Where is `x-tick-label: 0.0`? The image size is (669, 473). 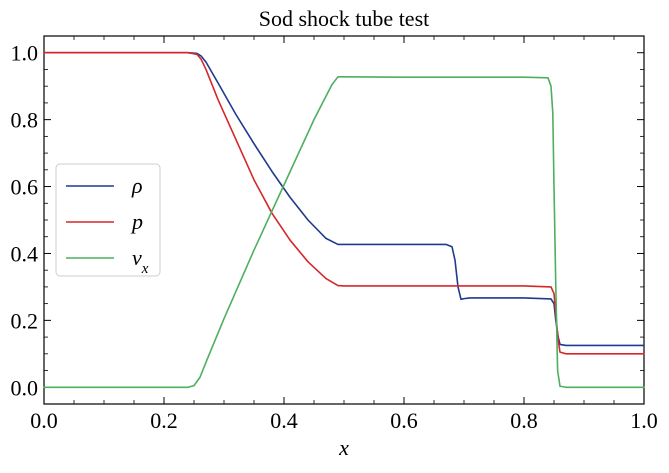 x-tick-label: 0.0 is located at coordinates (44, 420).